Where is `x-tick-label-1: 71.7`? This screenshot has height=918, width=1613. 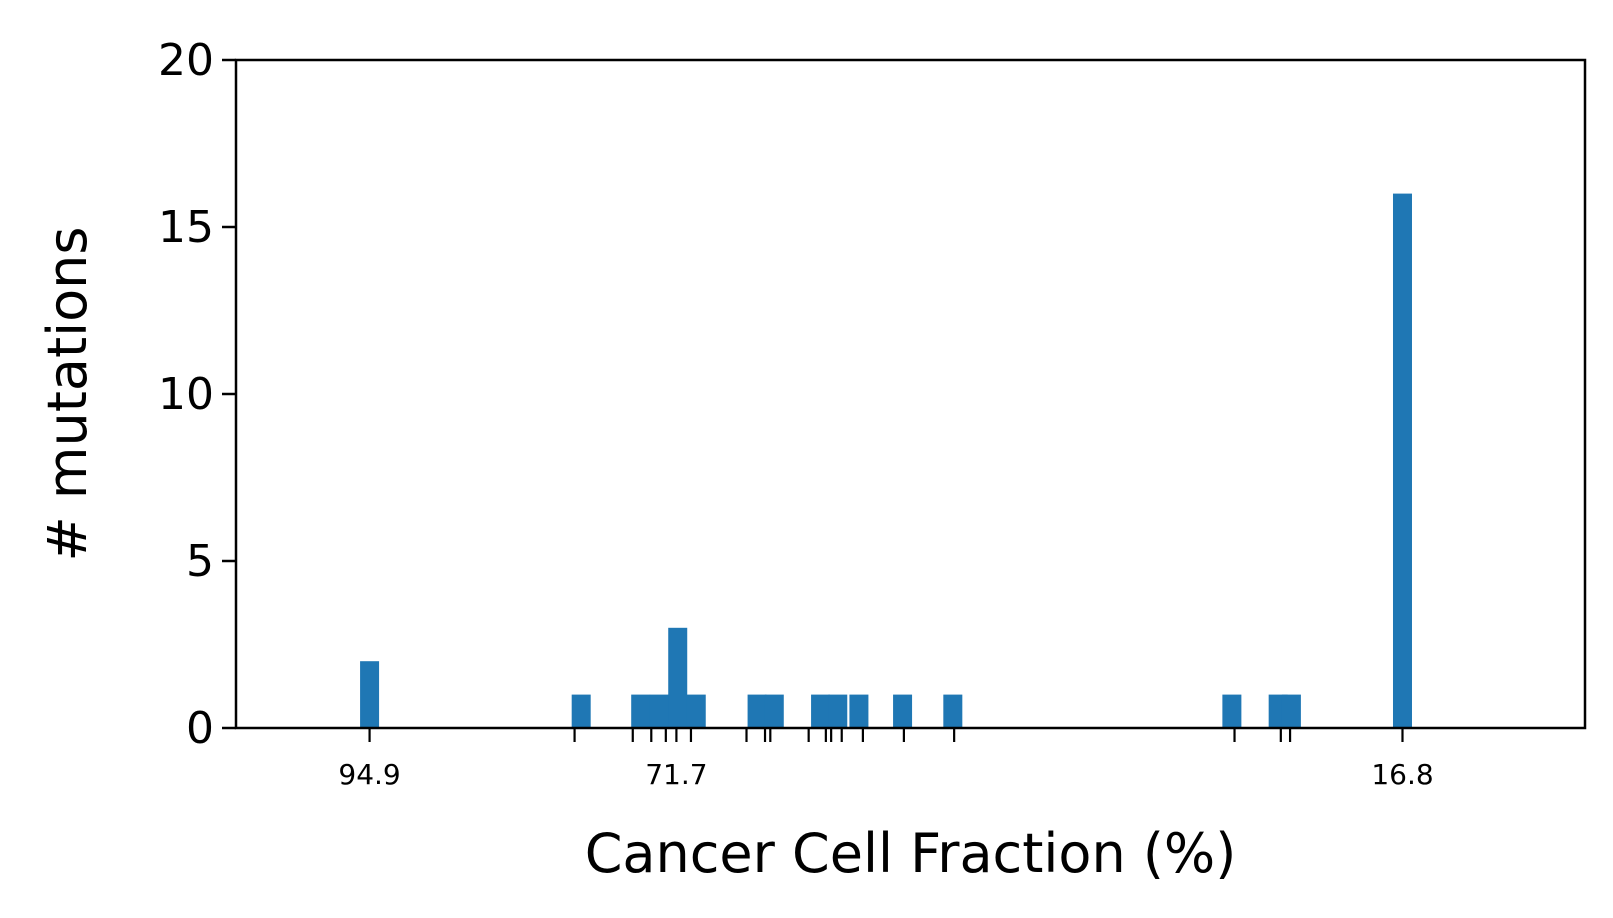 x-tick-label-1: 71.7 is located at coordinates (676, 774).